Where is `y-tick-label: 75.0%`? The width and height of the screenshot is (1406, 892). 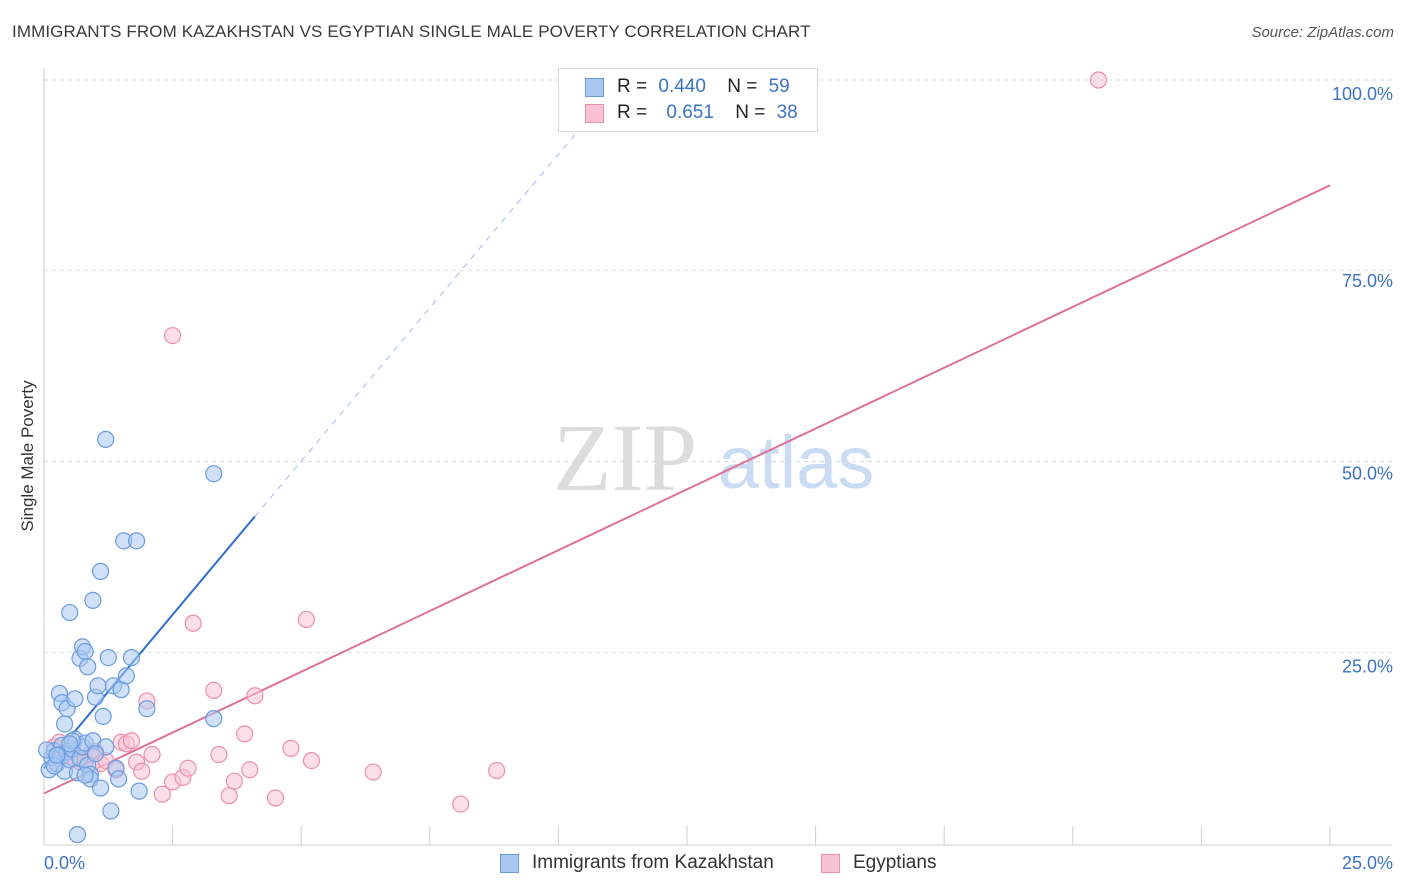
y-tick-label: 75.0% is located at coordinates (1367, 281).